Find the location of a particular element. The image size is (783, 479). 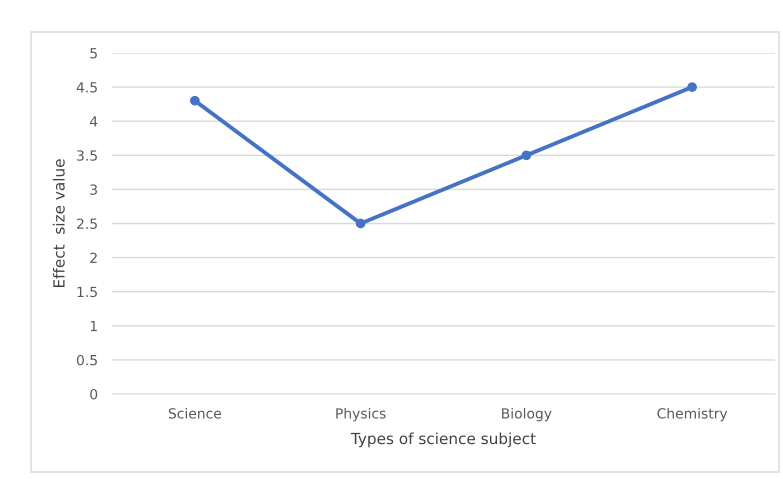

y-tick-label: 0 is located at coordinates (94, 394).